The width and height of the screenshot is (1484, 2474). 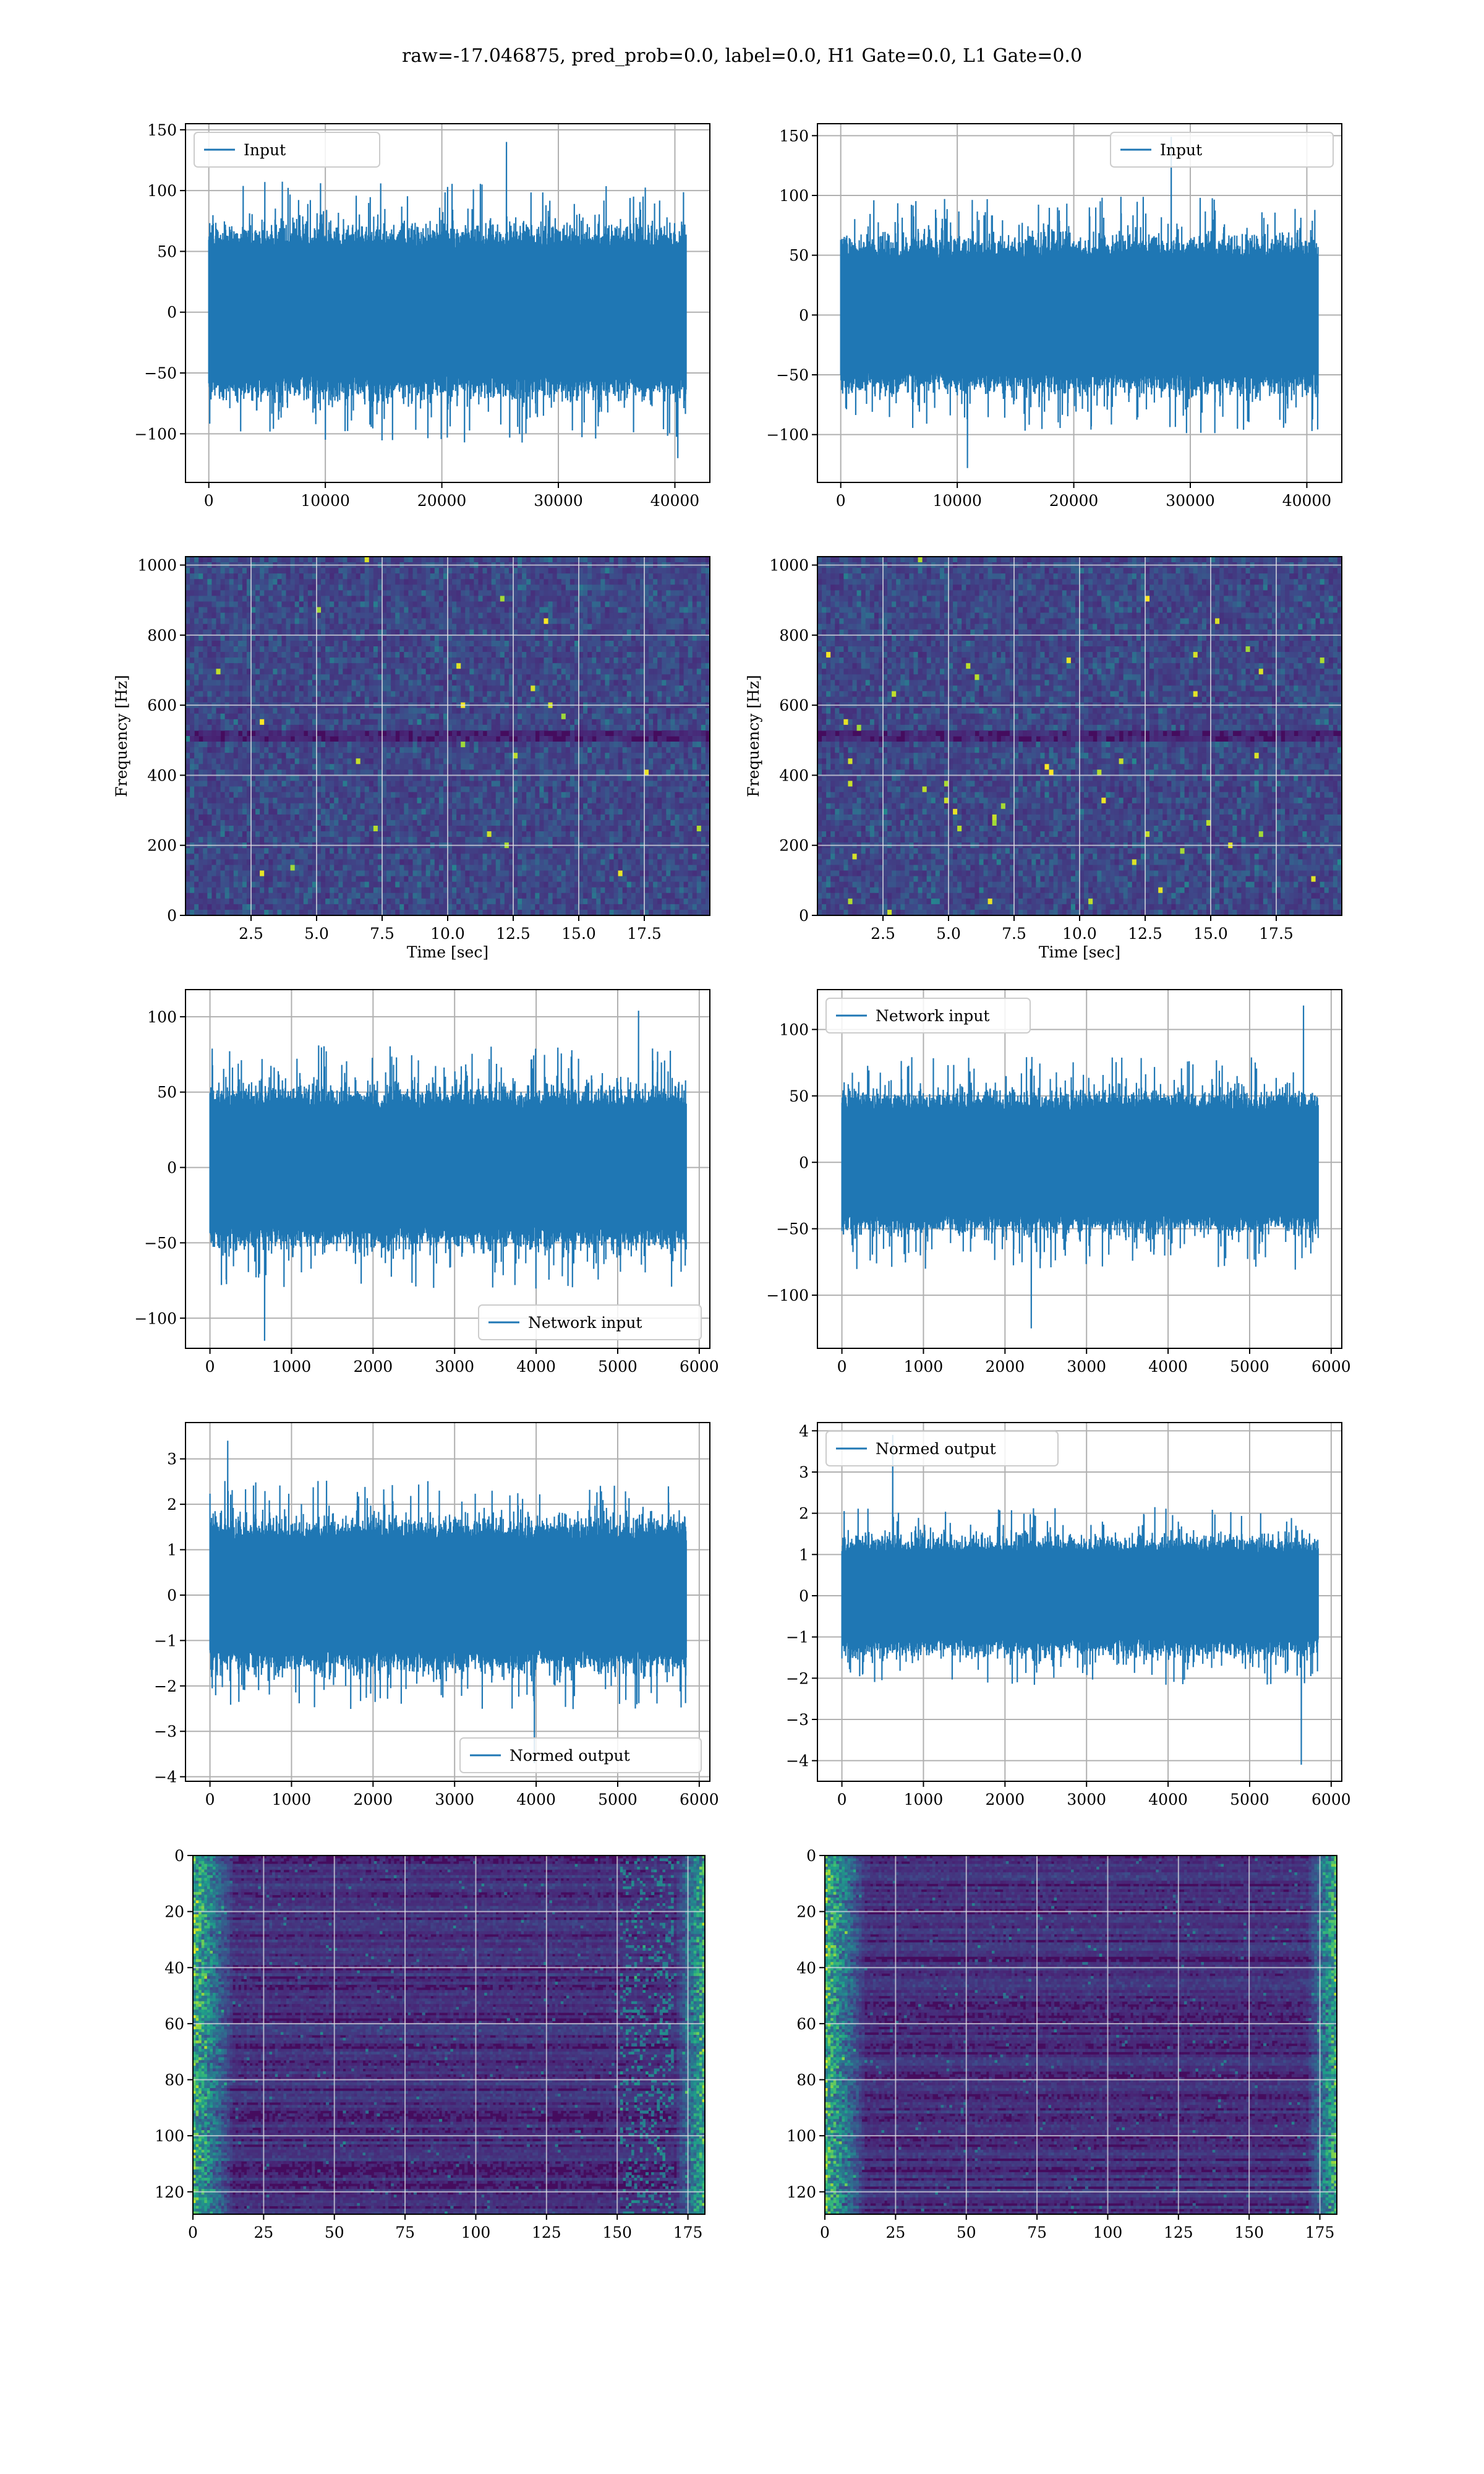 What do you see at coordinates (1080, 1167) in the screenshot?
I see `series-line-net_l1` at bounding box center [1080, 1167].